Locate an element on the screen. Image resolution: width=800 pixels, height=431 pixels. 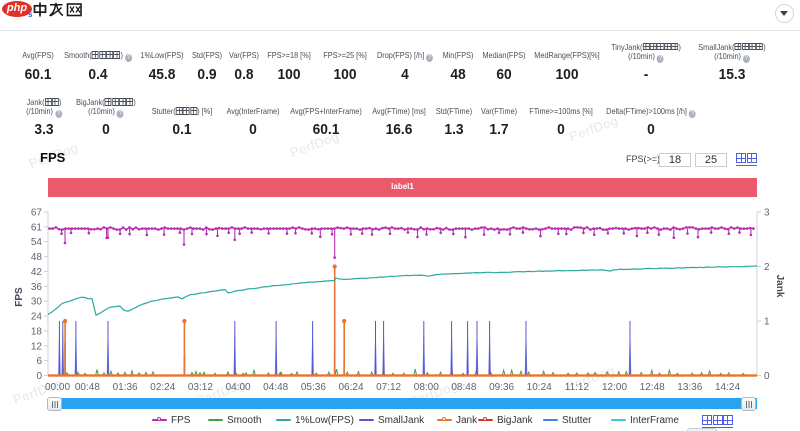
svg-text: 24 is located at coordinates (37, 317).